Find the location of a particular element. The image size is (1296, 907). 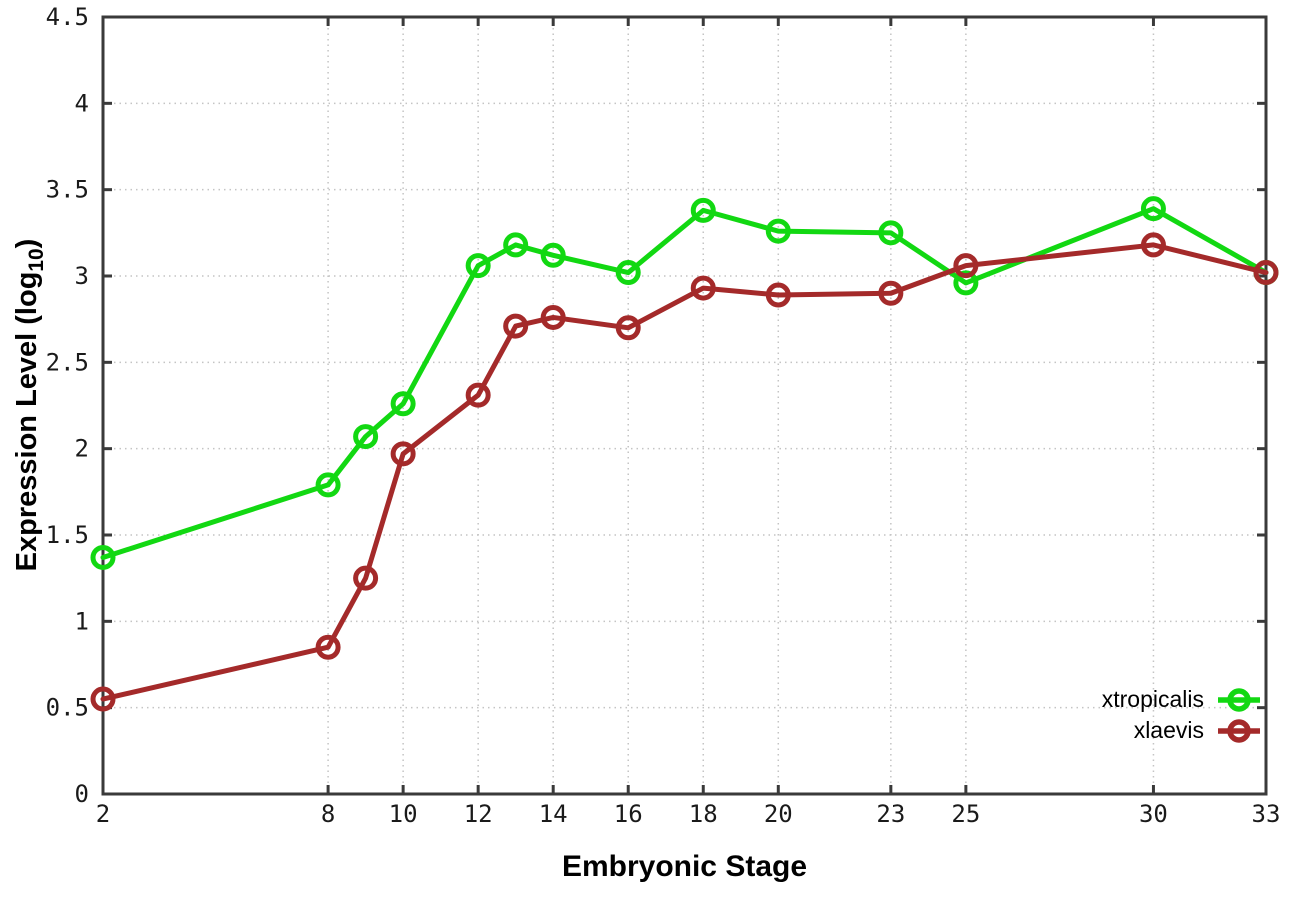

y-axis-title: Expression Level (log10) is located at coordinates (30, 405).